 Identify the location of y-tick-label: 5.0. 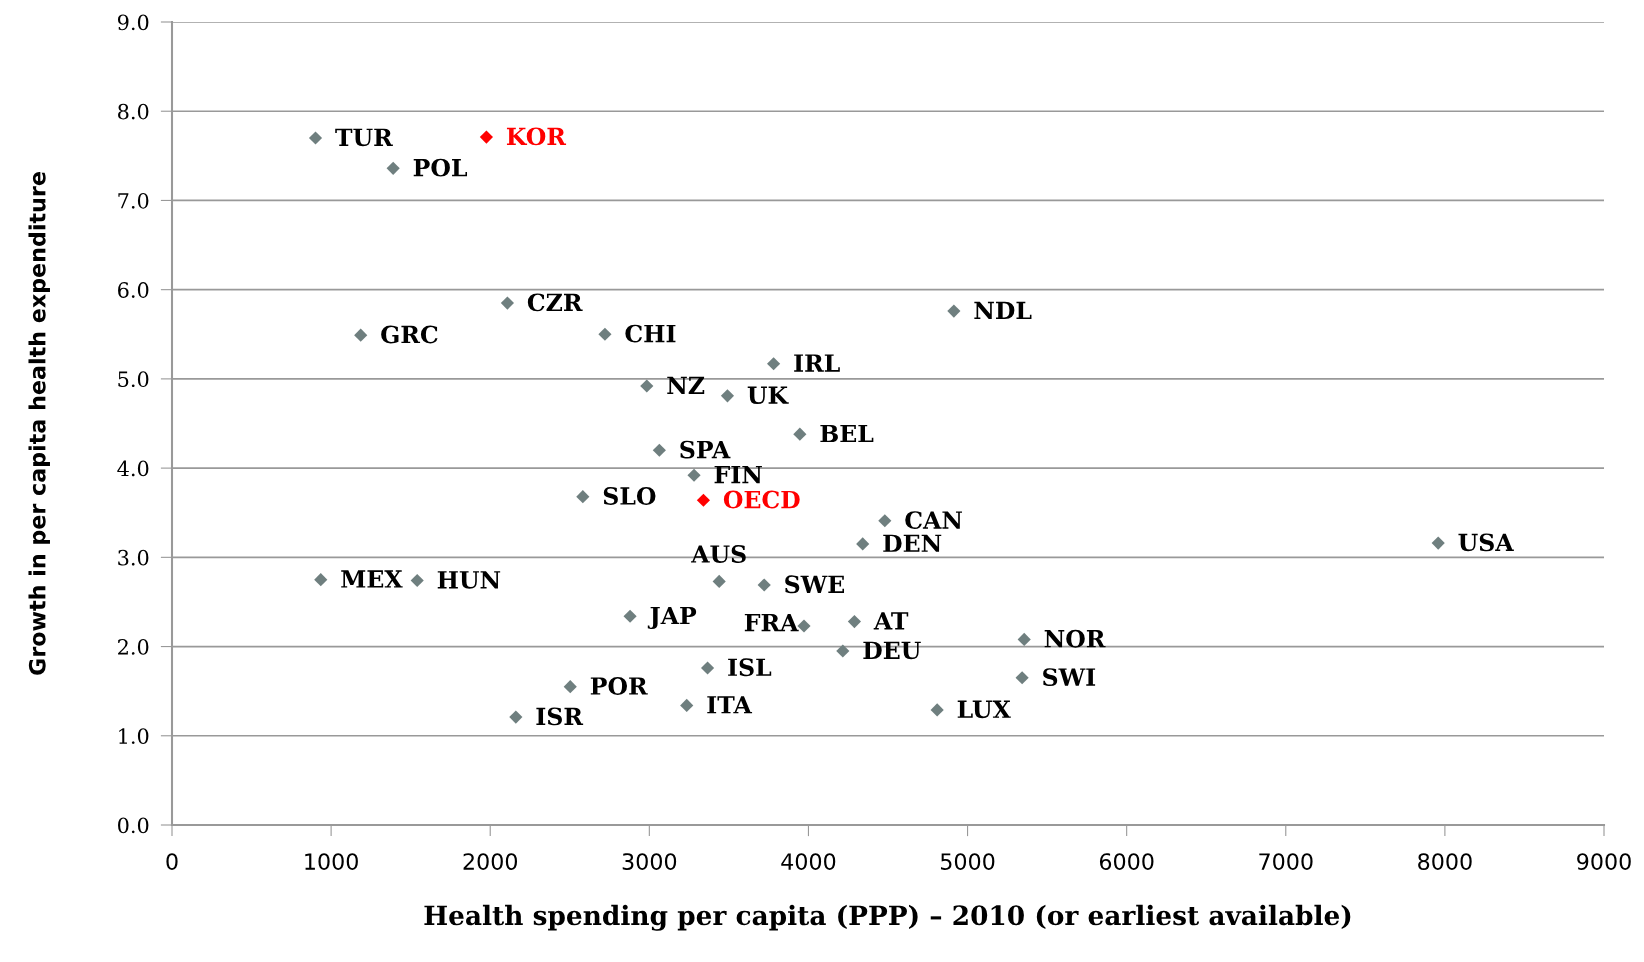
(133, 379).